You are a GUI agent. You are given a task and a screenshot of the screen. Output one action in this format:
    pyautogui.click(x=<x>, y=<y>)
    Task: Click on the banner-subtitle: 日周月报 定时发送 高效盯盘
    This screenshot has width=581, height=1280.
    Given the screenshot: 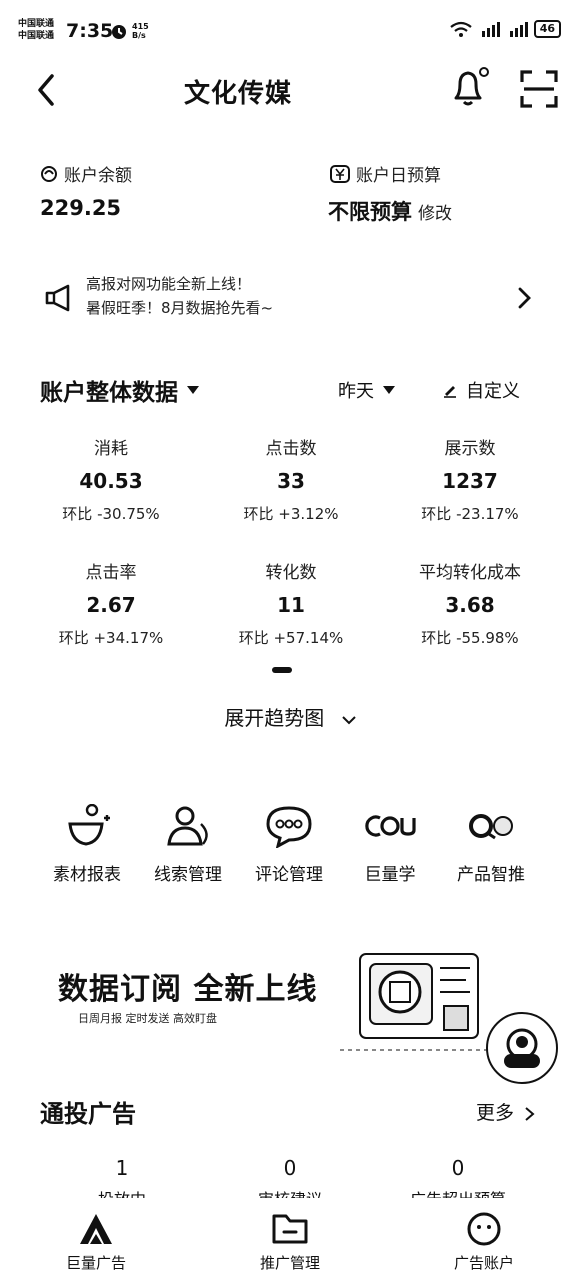 What is the action you would take?
    pyautogui.click(x=147, y=1018)
    